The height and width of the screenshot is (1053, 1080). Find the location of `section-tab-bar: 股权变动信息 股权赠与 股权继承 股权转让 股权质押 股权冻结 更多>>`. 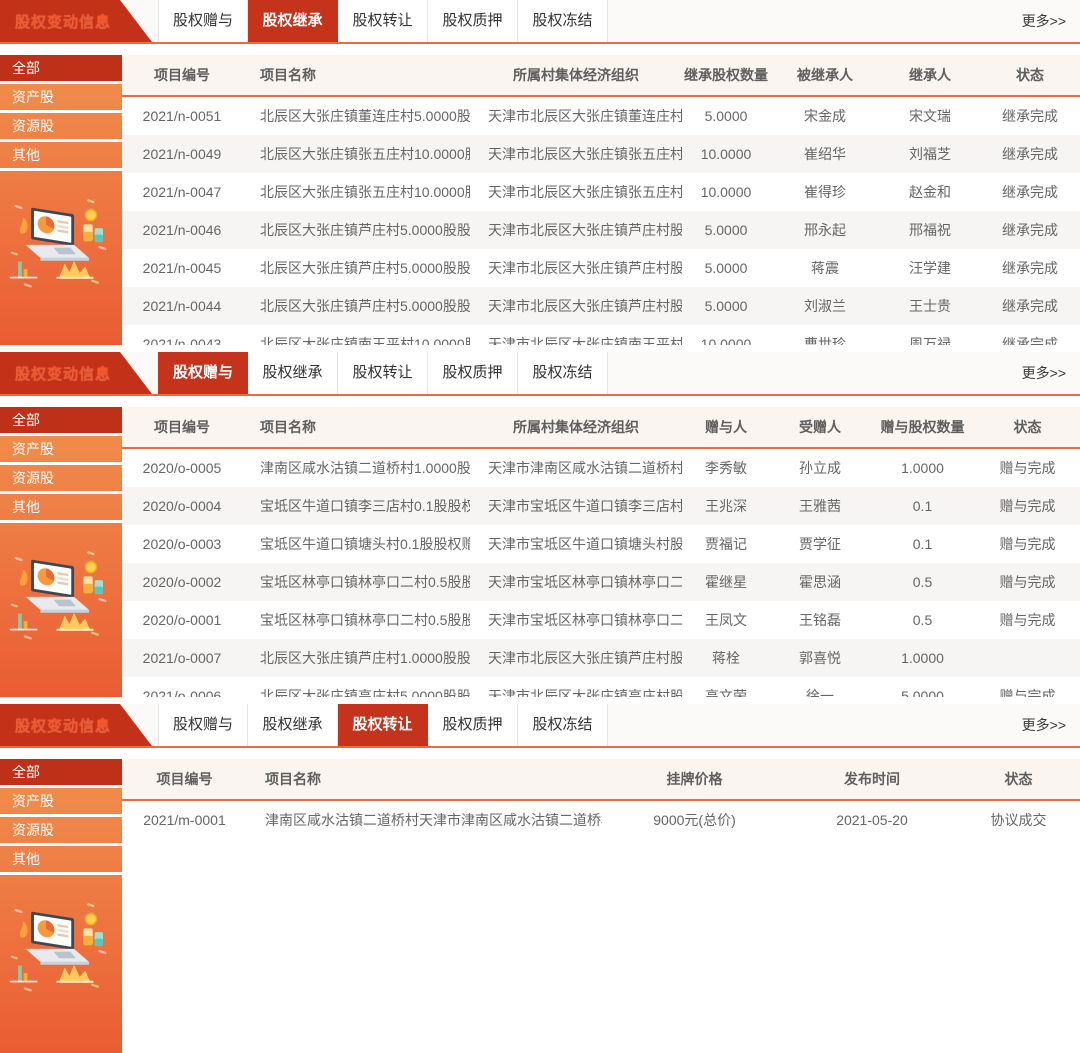

section-tab-bar: 股权变动信息 股权赠与 股权继承 股权转让 股权质押 股权冻结 更多>> is located at coordinates (540, 22).